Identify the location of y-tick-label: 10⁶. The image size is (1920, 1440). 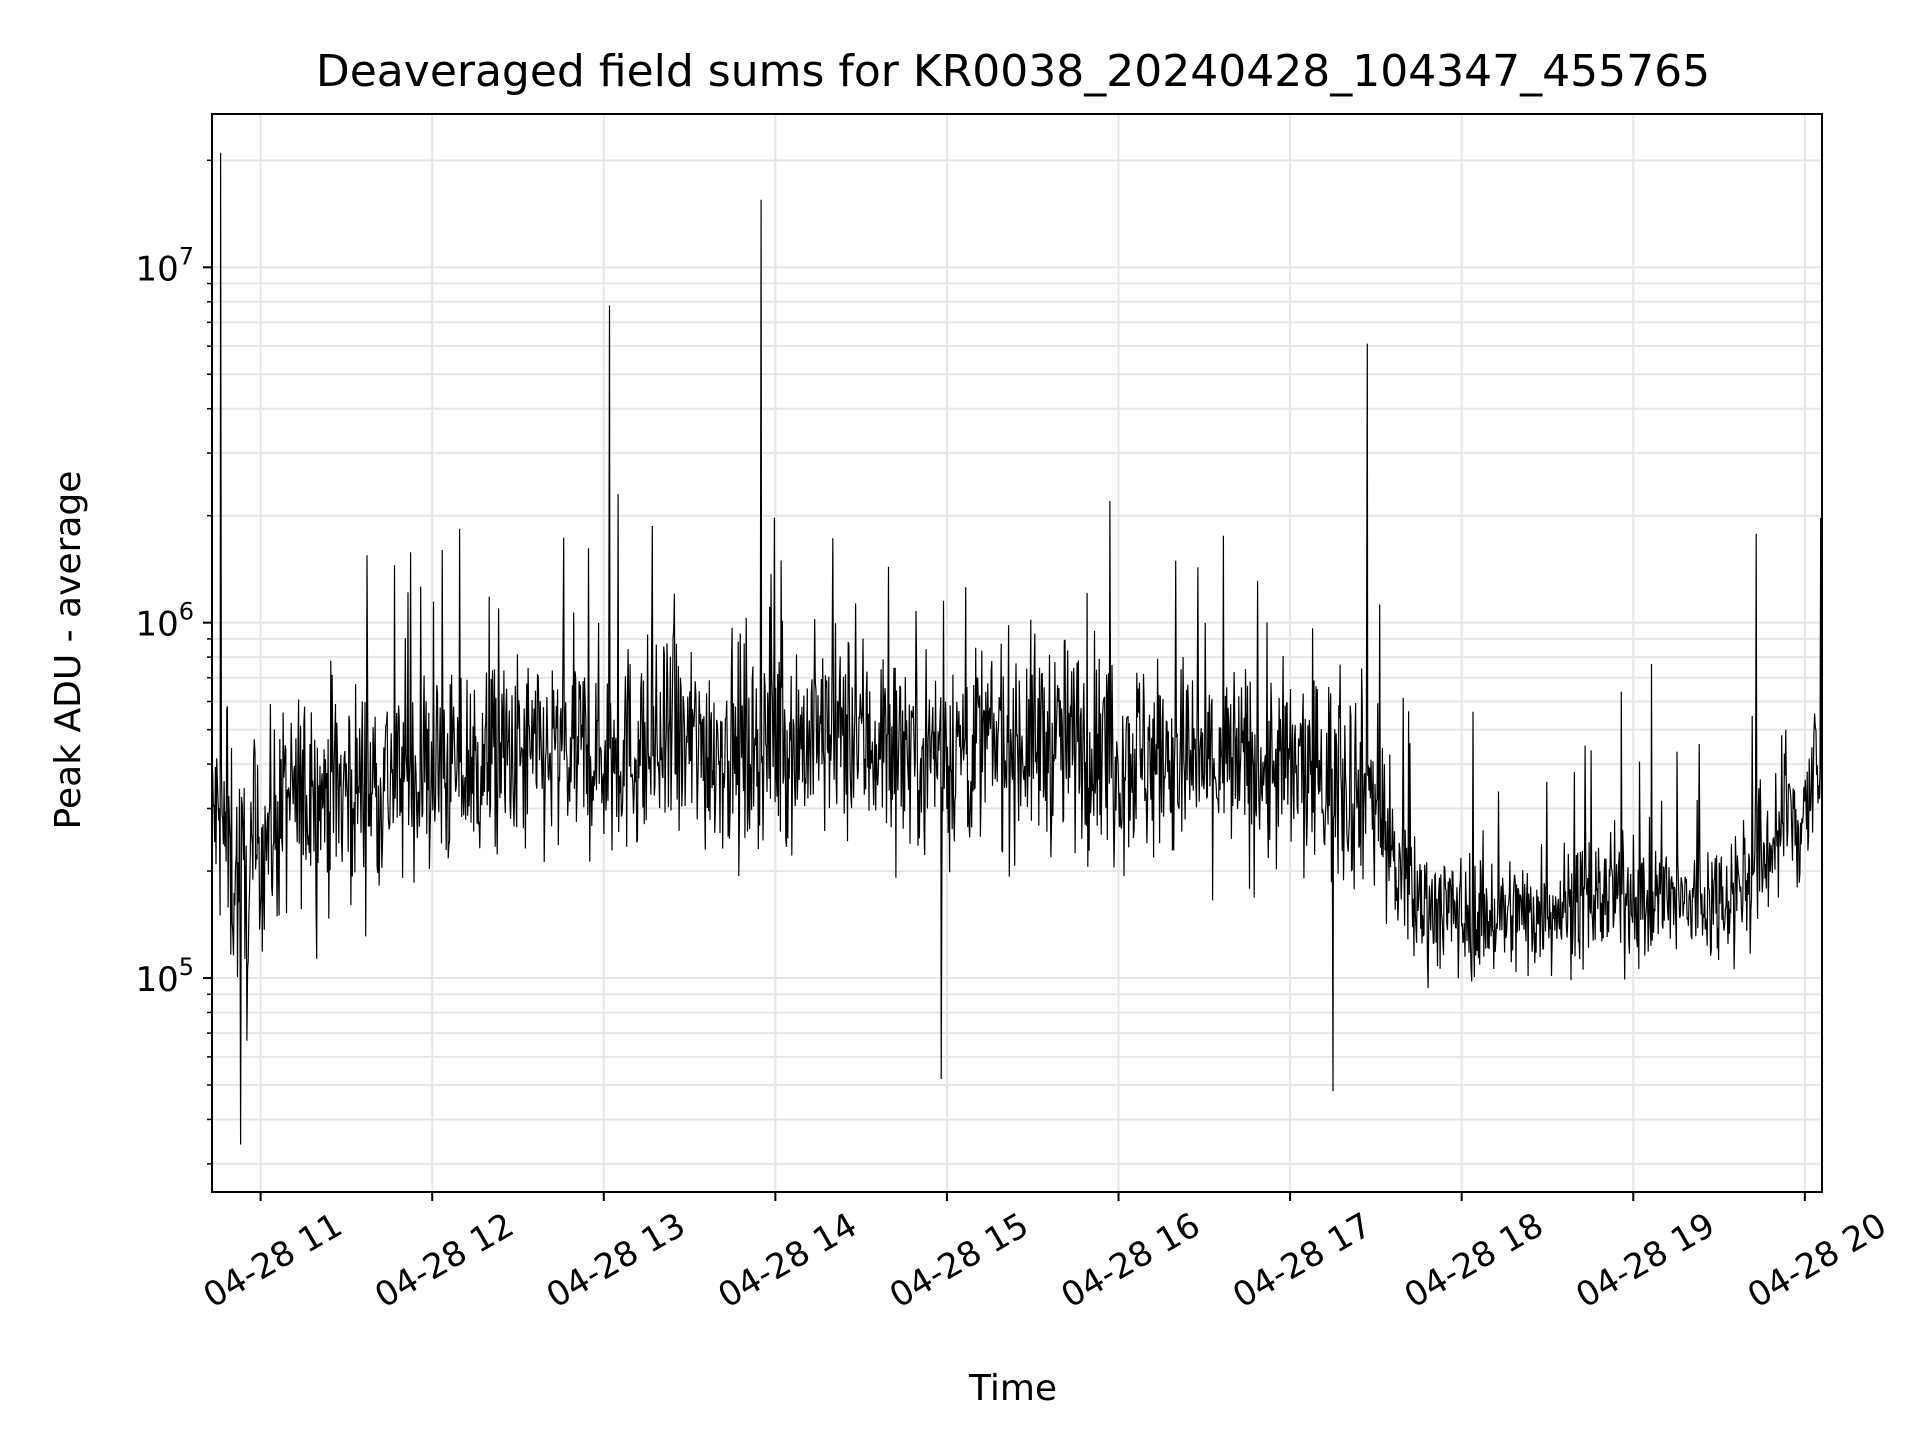
(164, 621).